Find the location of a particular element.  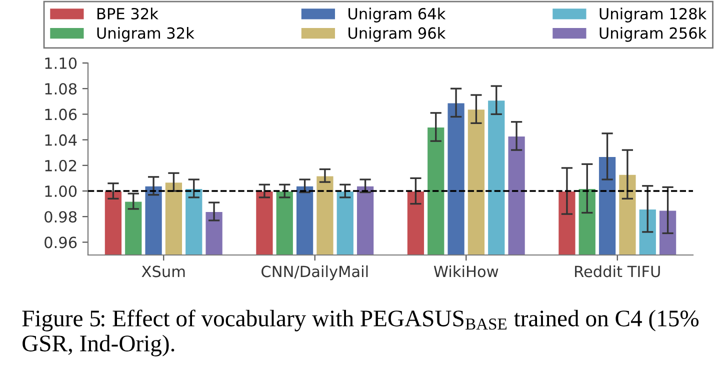

legend-label: Unigram 64k is located at coordinates (397, 15).